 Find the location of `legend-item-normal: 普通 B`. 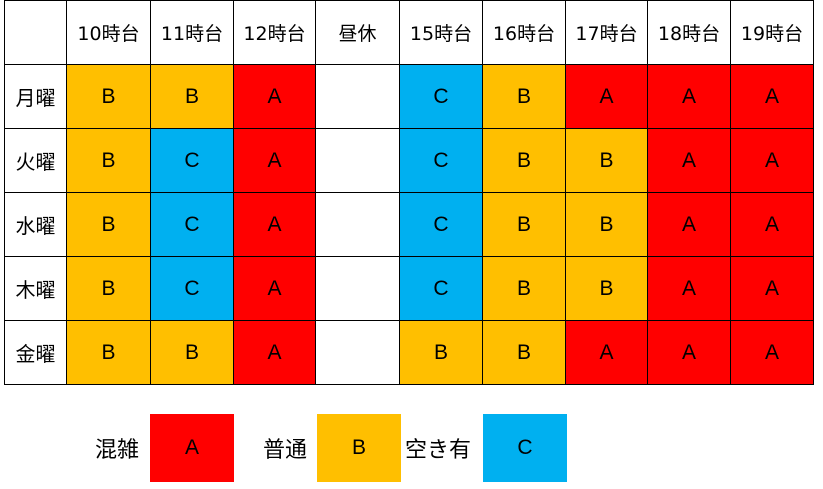

legend-item-normal: 普通 B is located at coordinates (332, 448).